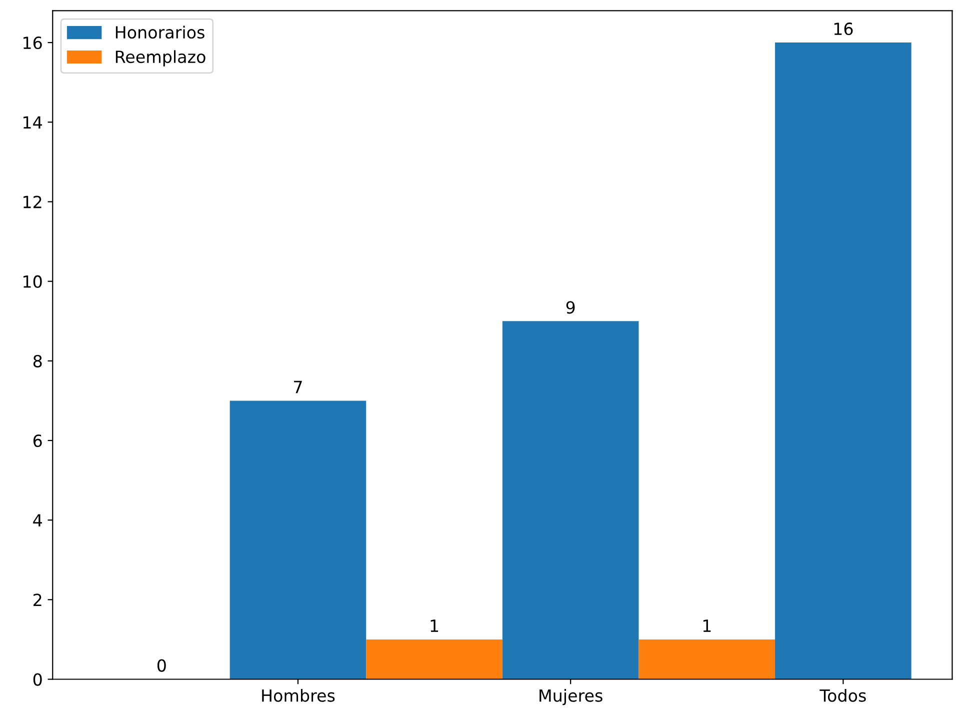  Describe the element at coordinates (38, 600) in the screenshot. I see `y-tick-label: 2` at that location.